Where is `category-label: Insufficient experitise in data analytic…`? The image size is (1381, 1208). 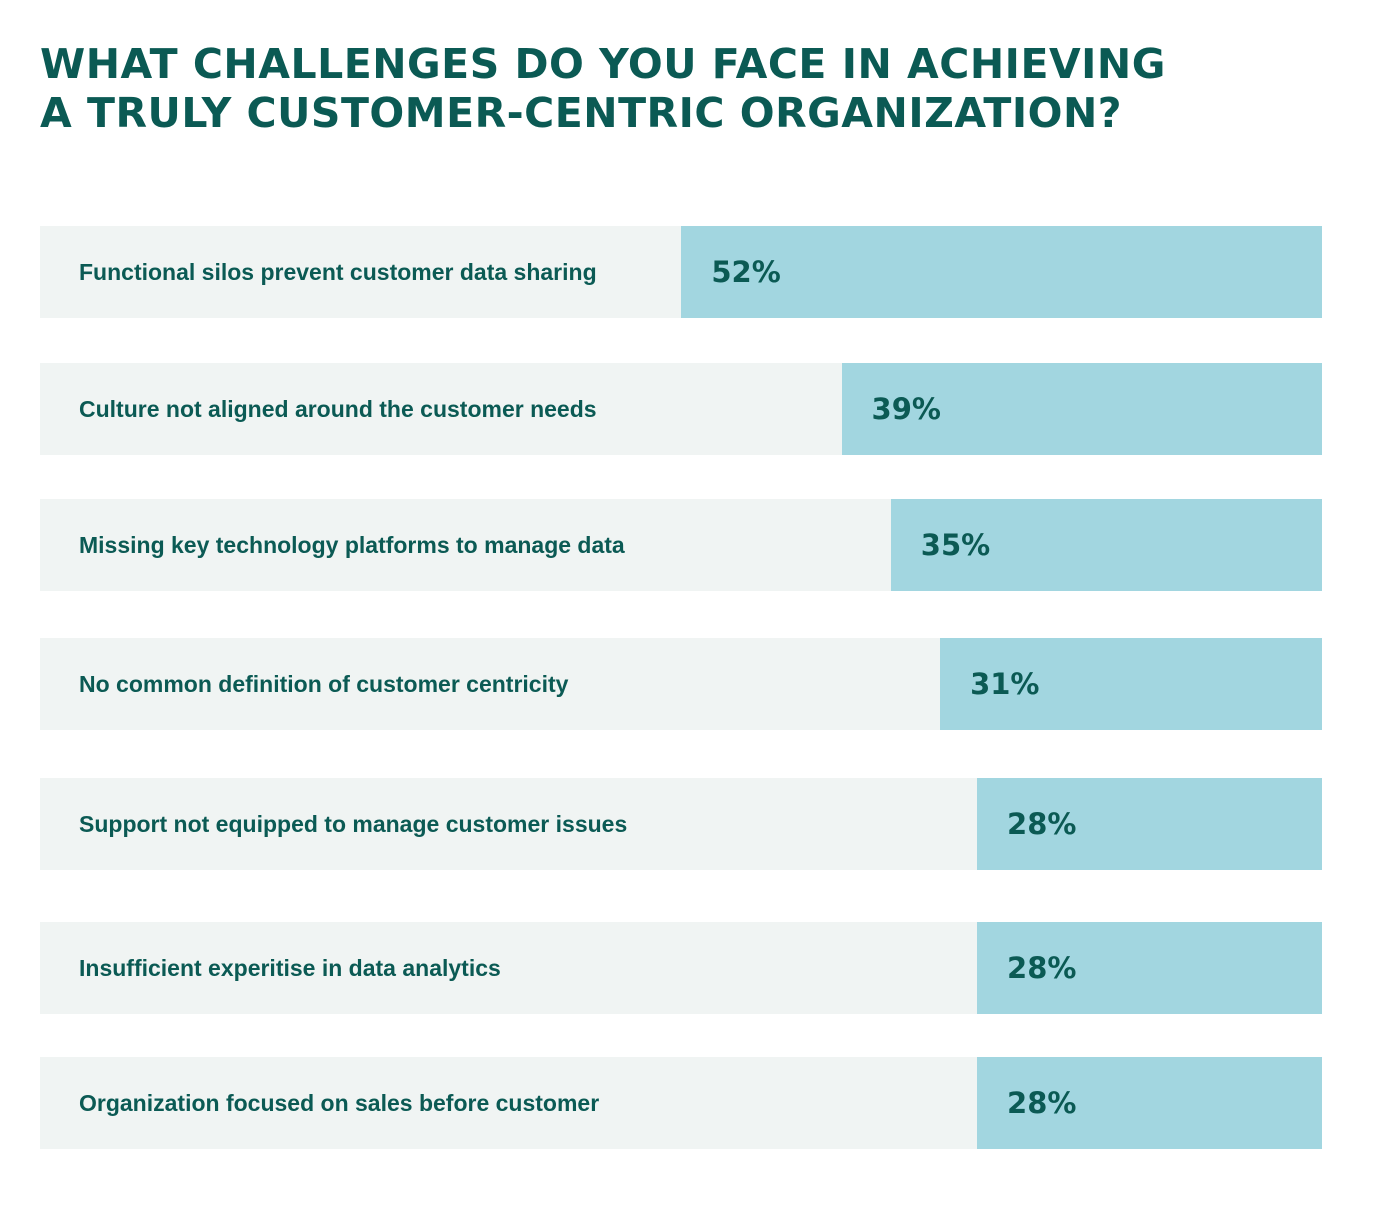
category-label: Insufficient experitise in data analytic… is located at coordinates (290, 968).